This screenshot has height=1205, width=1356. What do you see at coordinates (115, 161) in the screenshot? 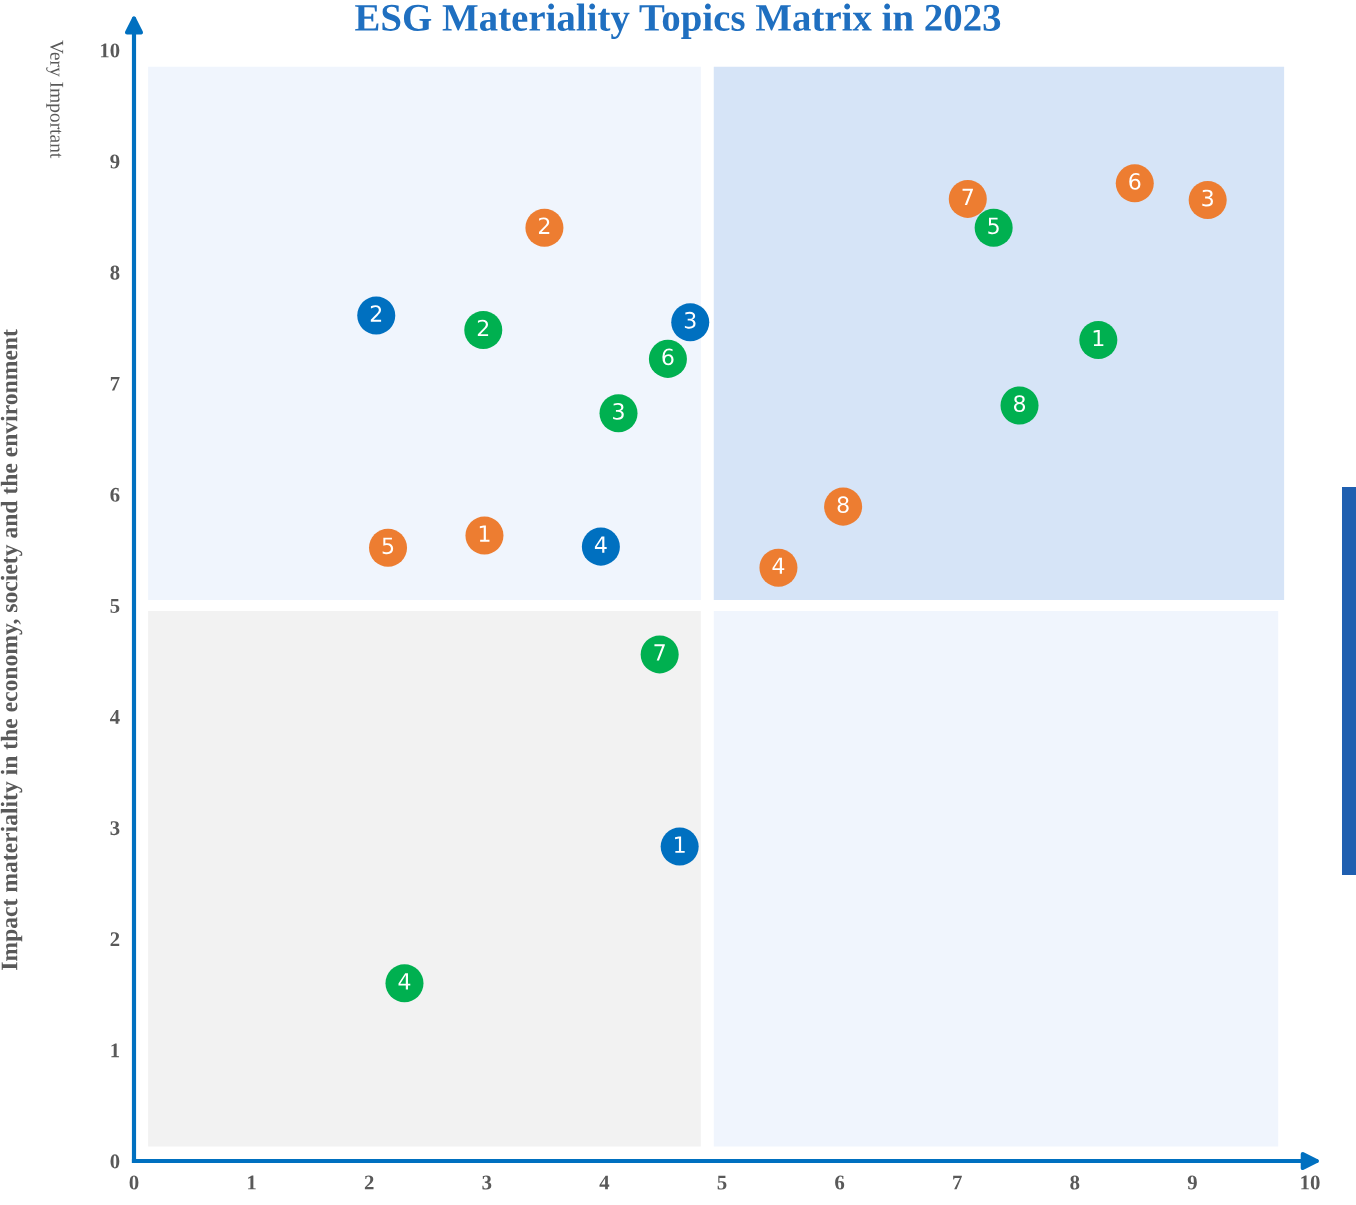
I see `y-tick-label: 9` at bounding box center [115, 161].